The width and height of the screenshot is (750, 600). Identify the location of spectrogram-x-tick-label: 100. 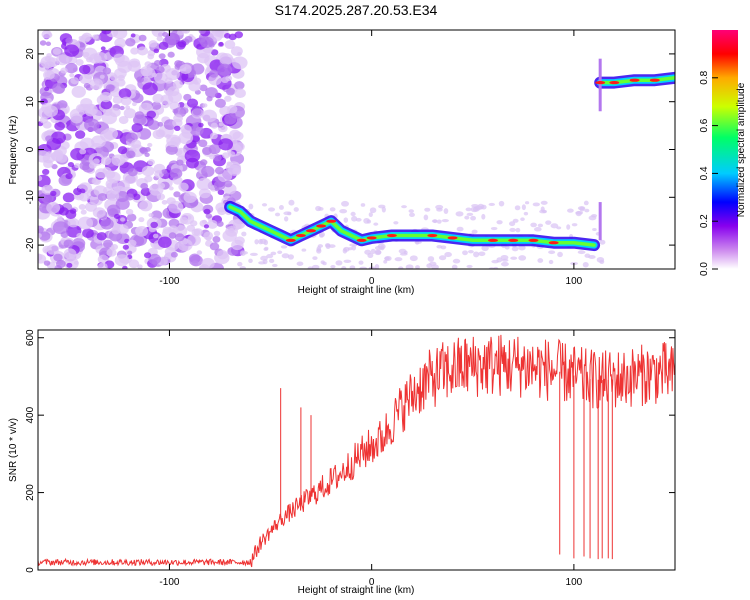
(574, 281).